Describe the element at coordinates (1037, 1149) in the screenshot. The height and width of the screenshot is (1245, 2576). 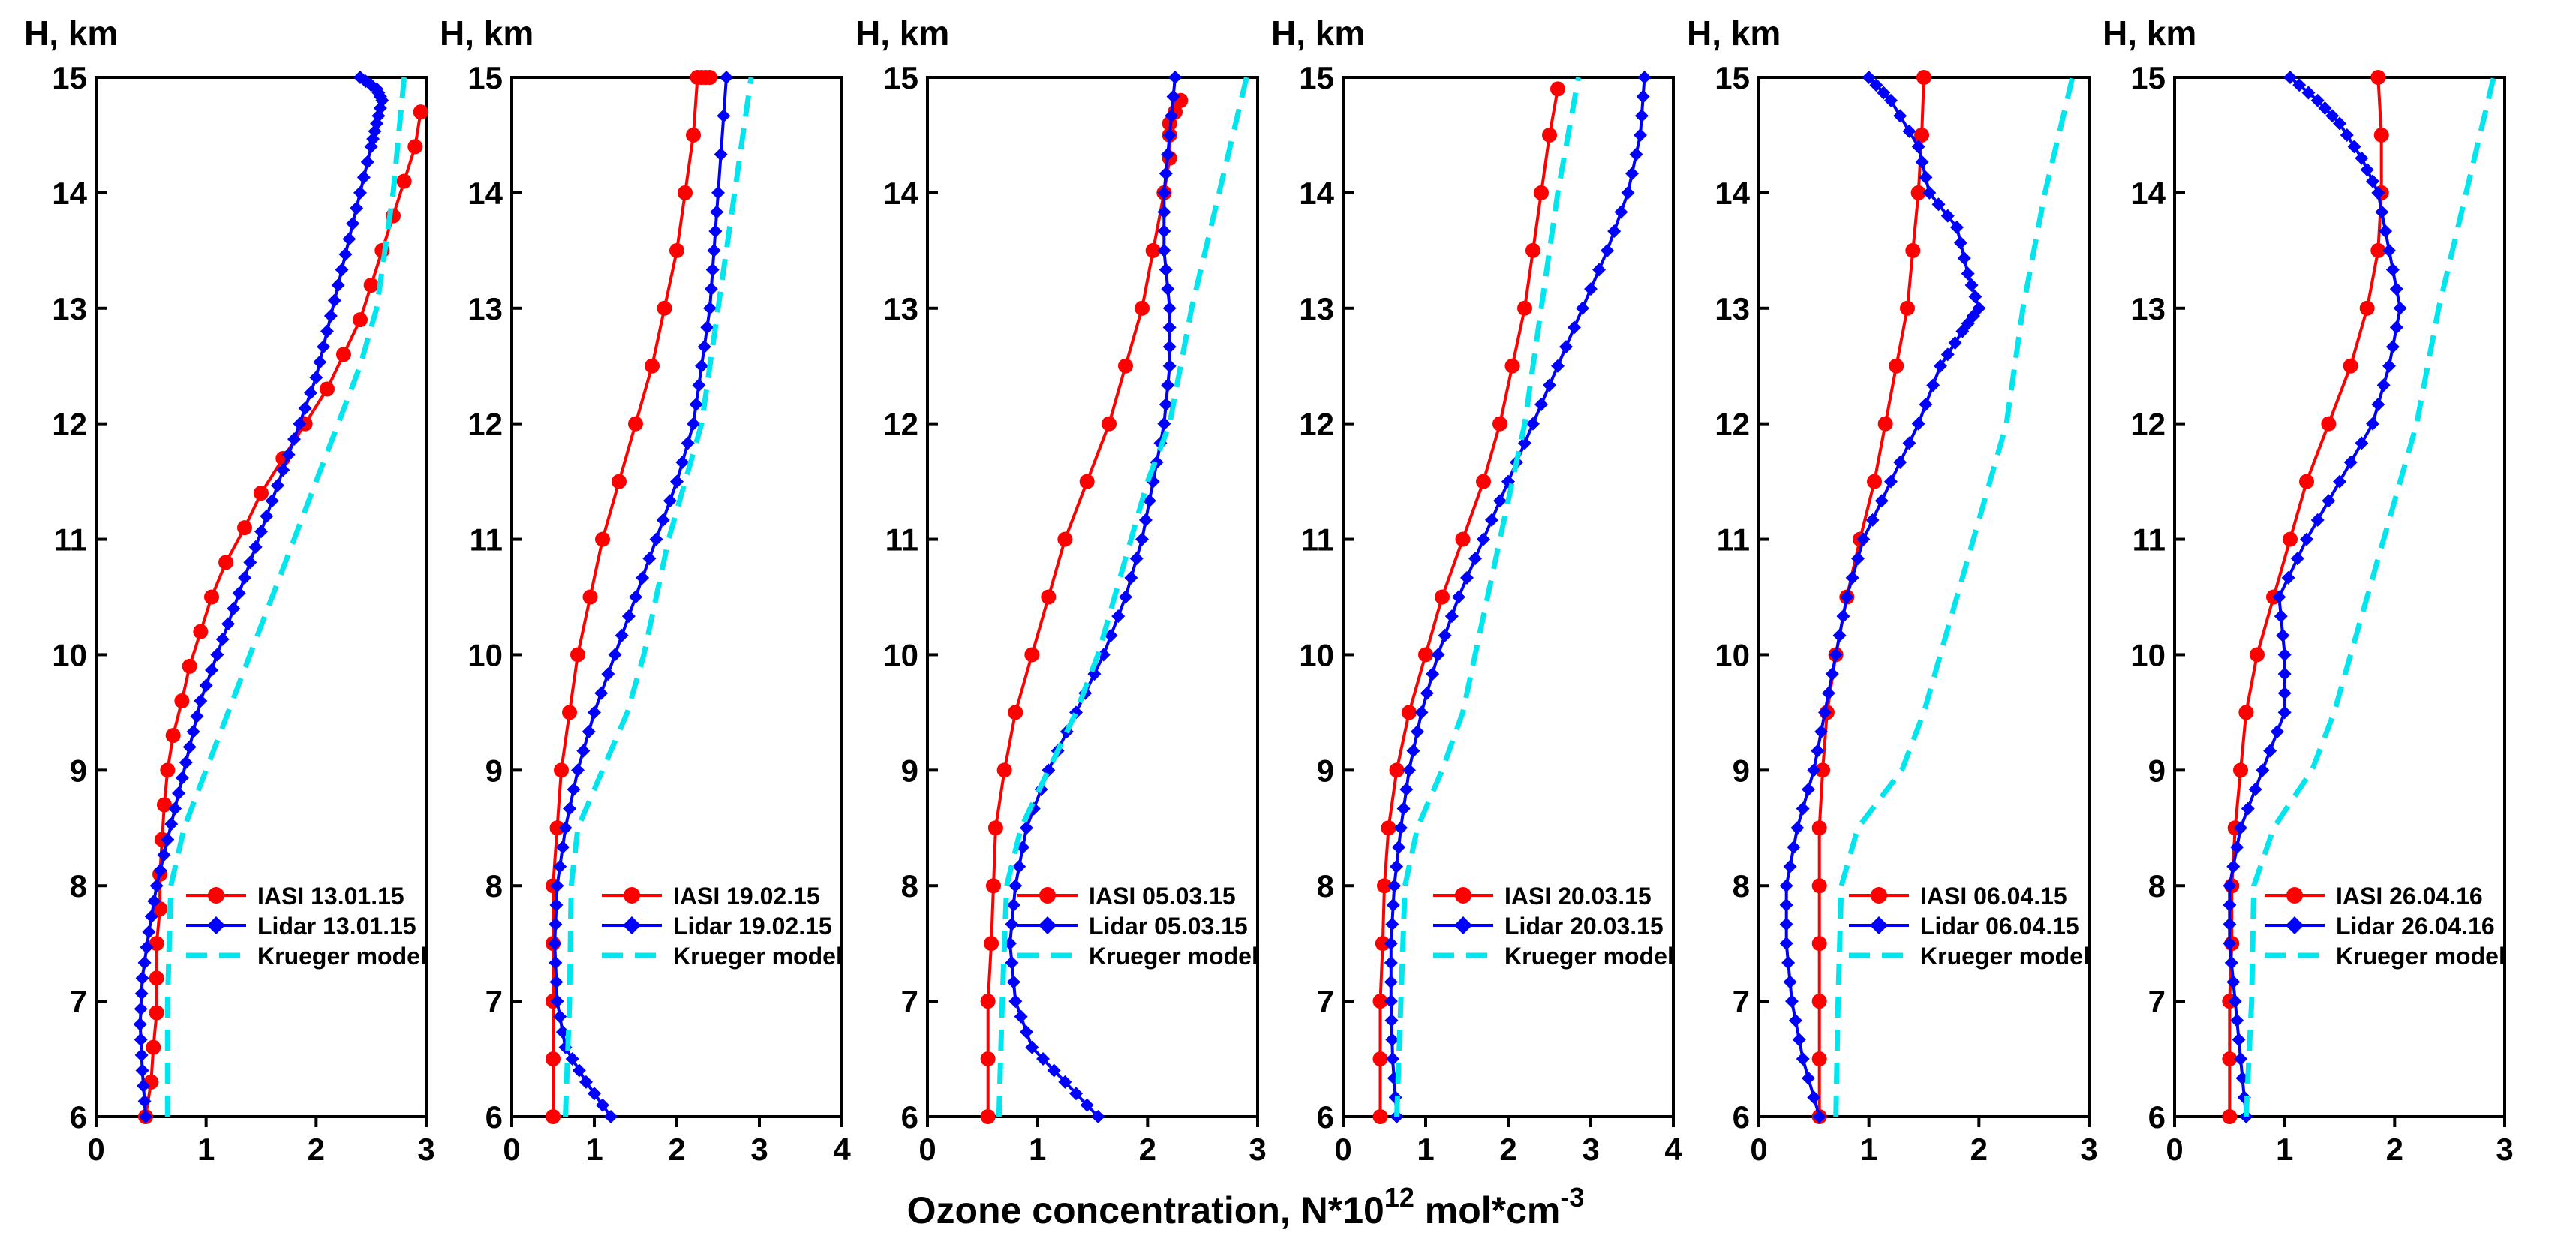
I see `x-tick-label: 1` at that location.